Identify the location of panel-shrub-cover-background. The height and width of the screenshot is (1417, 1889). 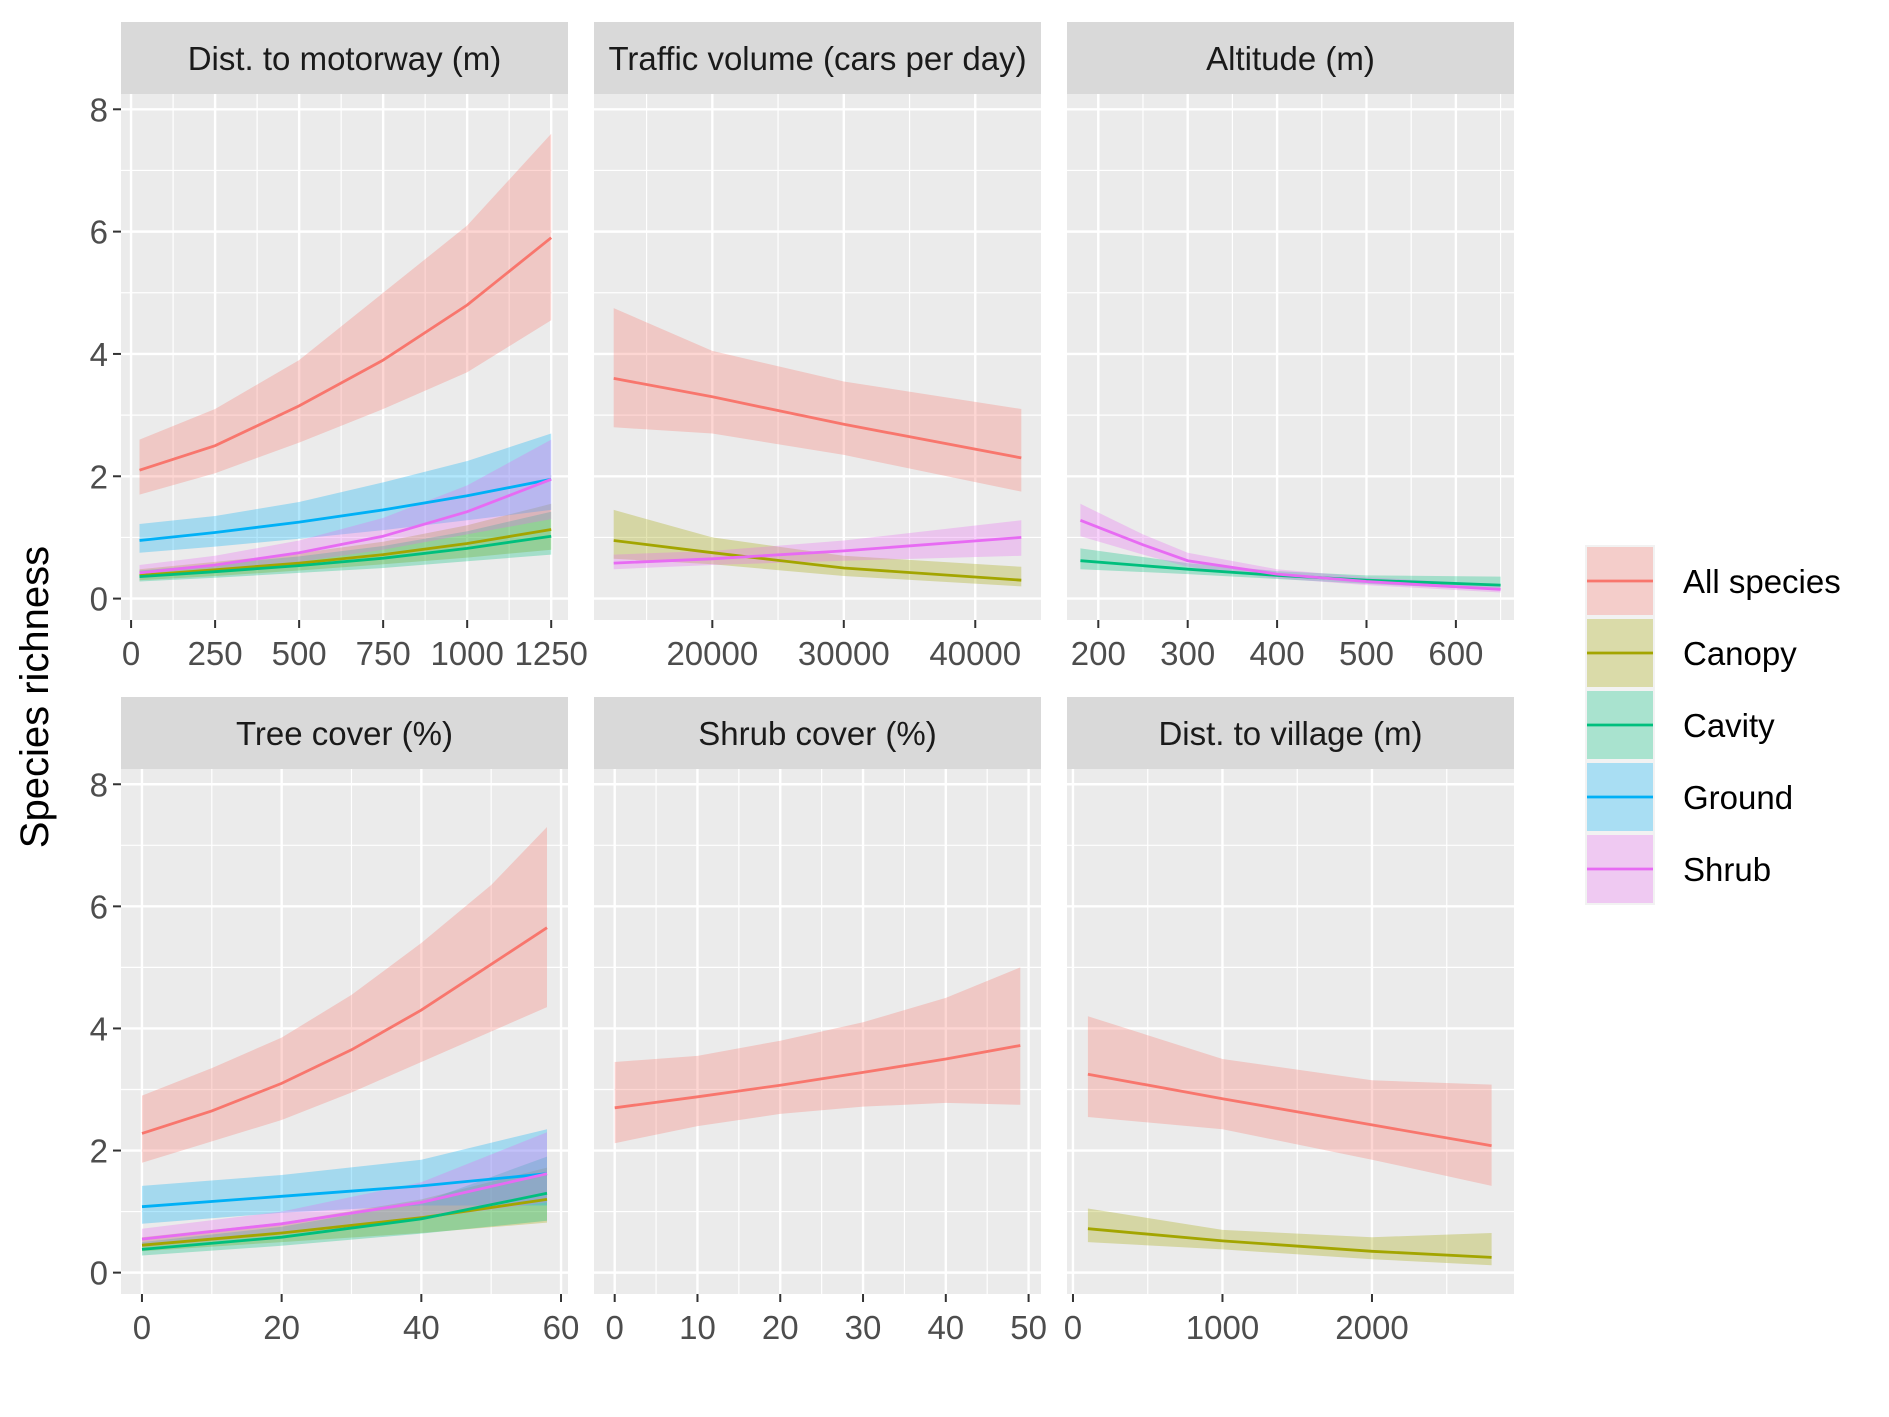
(817, 1031).